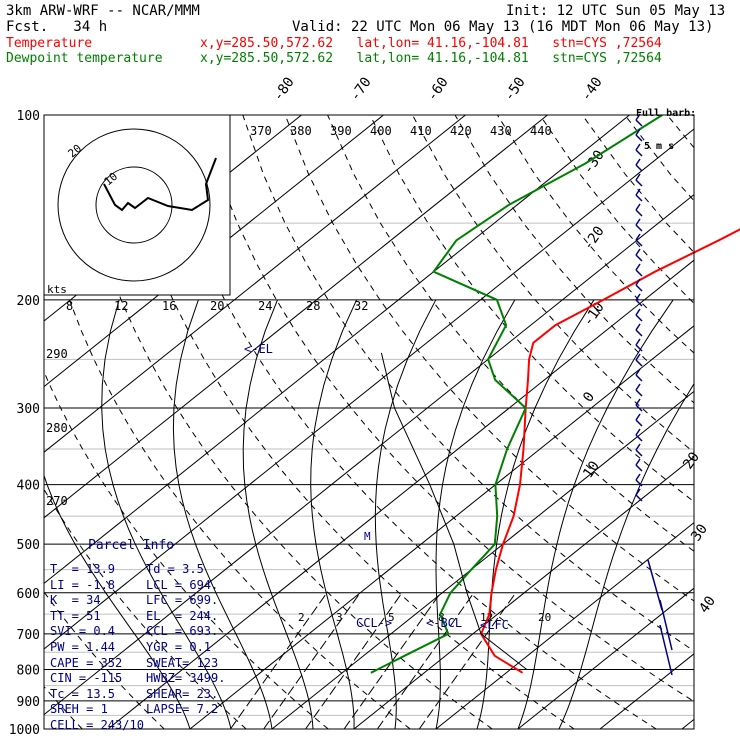 The image size is (740, 740). I want to click on parcel-info-right: LCL = 694., so click(182, 584).